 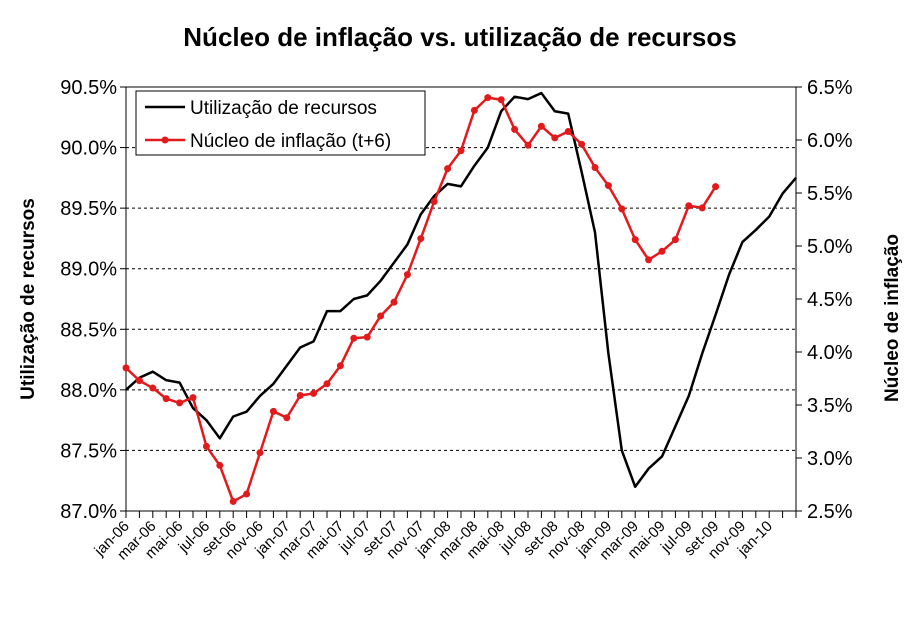 What do you see at coordinates (88, 330) in the screenshot?
I see `y-left-tick-label: 88.5%` at bounding box center [88, 330].